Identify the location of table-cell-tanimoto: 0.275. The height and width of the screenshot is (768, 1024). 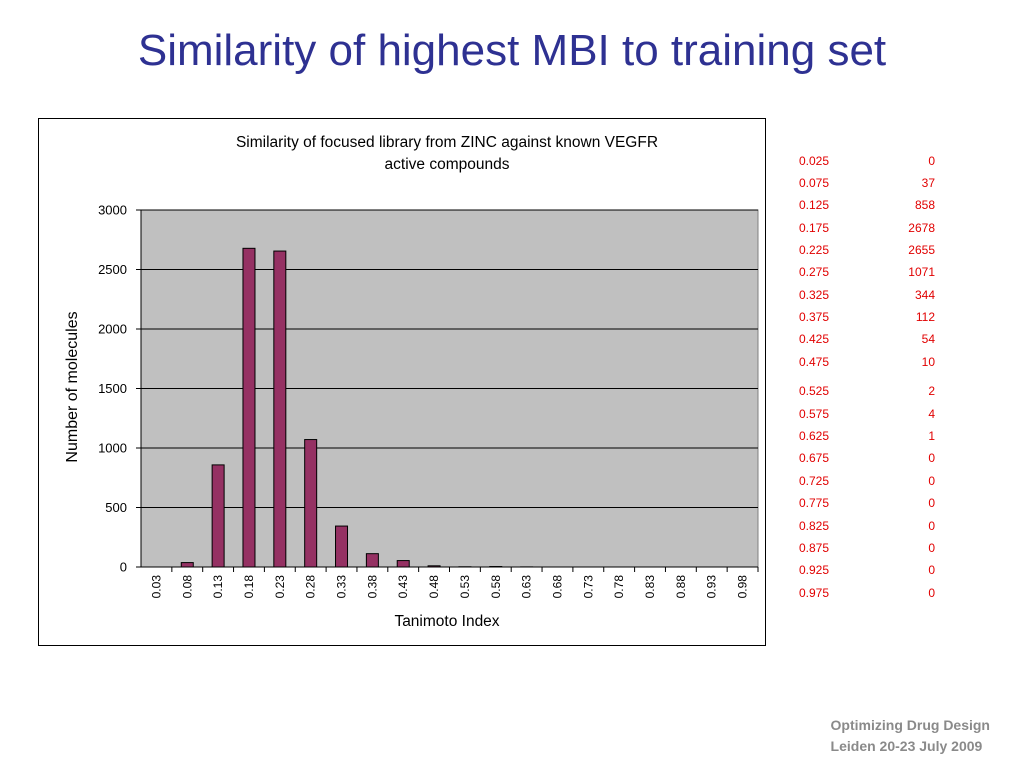
(814, 272).